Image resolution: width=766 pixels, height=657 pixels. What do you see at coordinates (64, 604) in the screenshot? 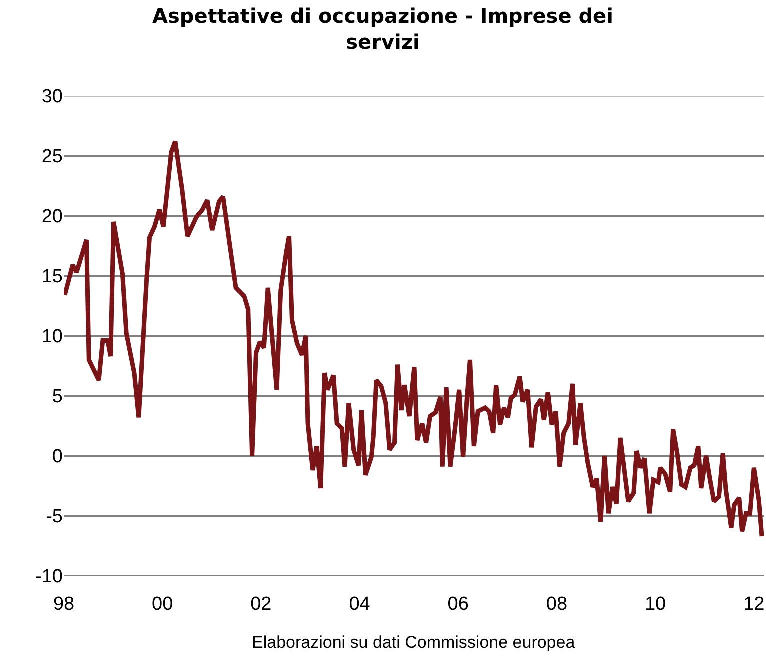
I see `x-tick-label: 98` at bounding box center [64, 604].